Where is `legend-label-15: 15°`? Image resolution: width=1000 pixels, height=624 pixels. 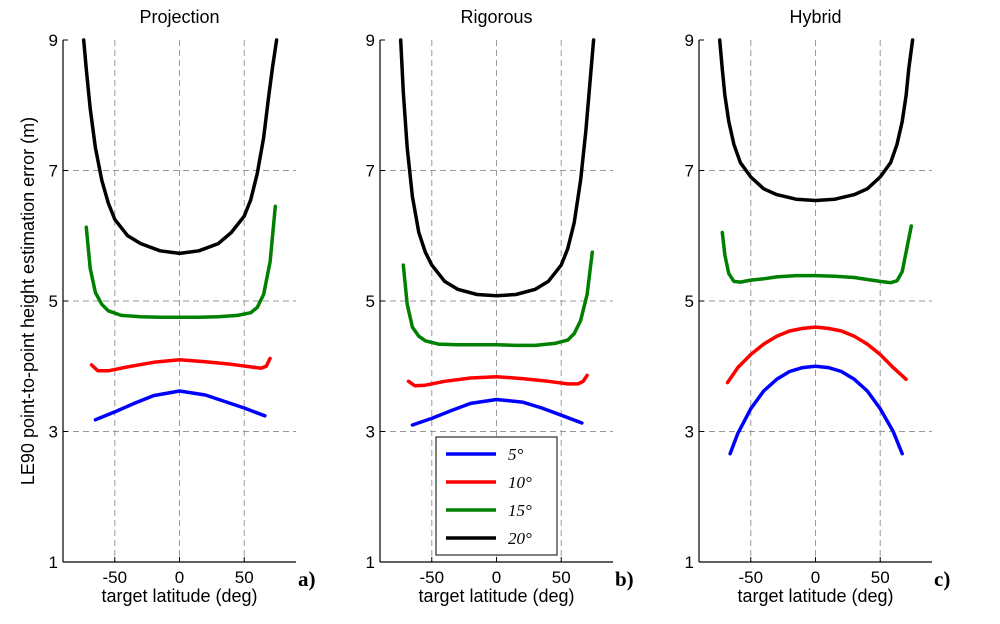 legend-label-15: 15° is located at coordinates (520, 510).